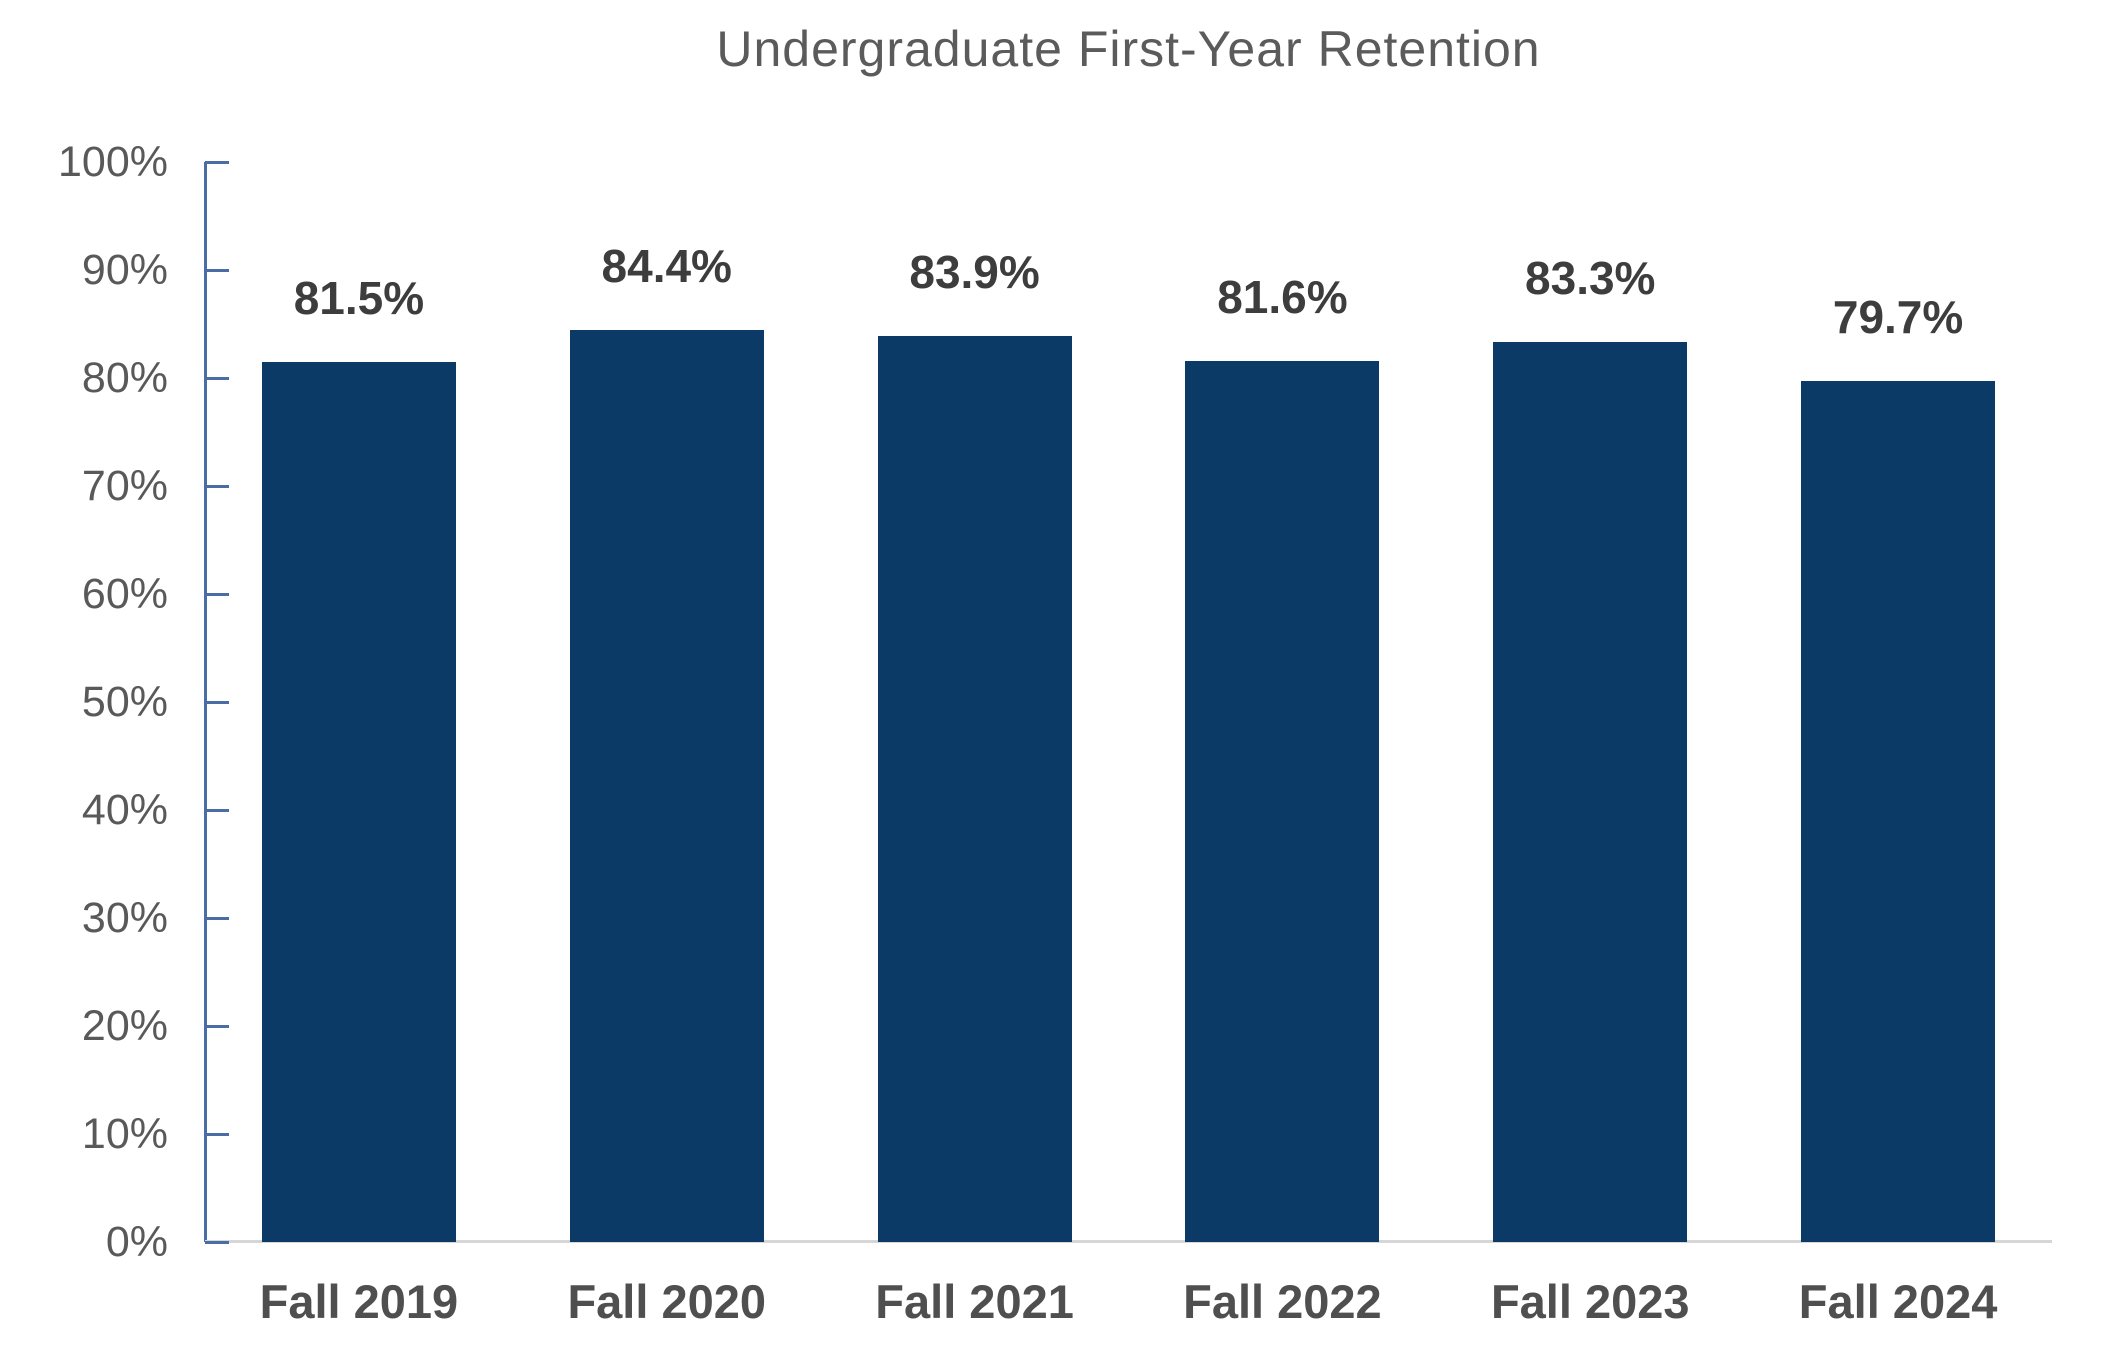 The height and width of the screenshot is (1366, 2108). What do you see at coordinates (124, 378) in the screenshot?
I see `y-axis-tick-label: 80%` at bounding box center [124, 378].